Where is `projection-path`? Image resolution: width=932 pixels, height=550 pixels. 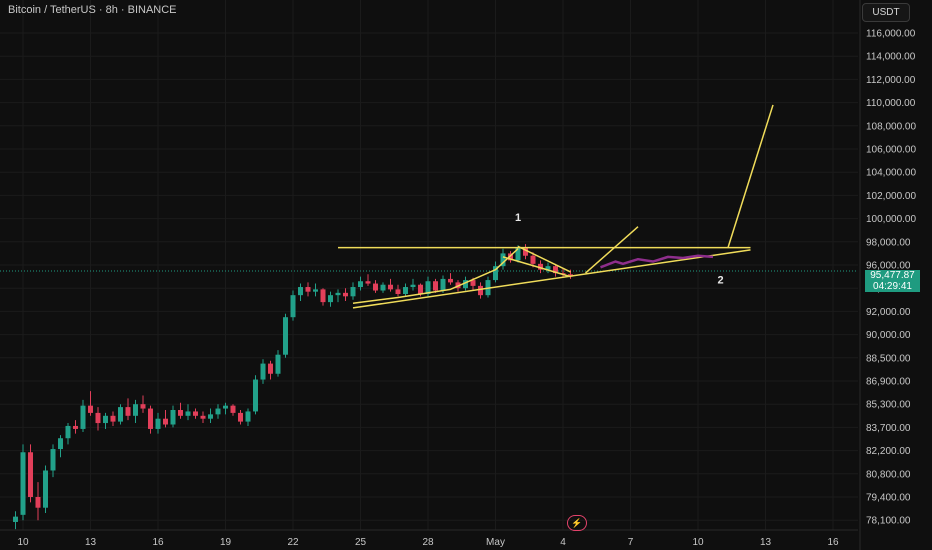 projection-path is located at coordinates (657, 261).